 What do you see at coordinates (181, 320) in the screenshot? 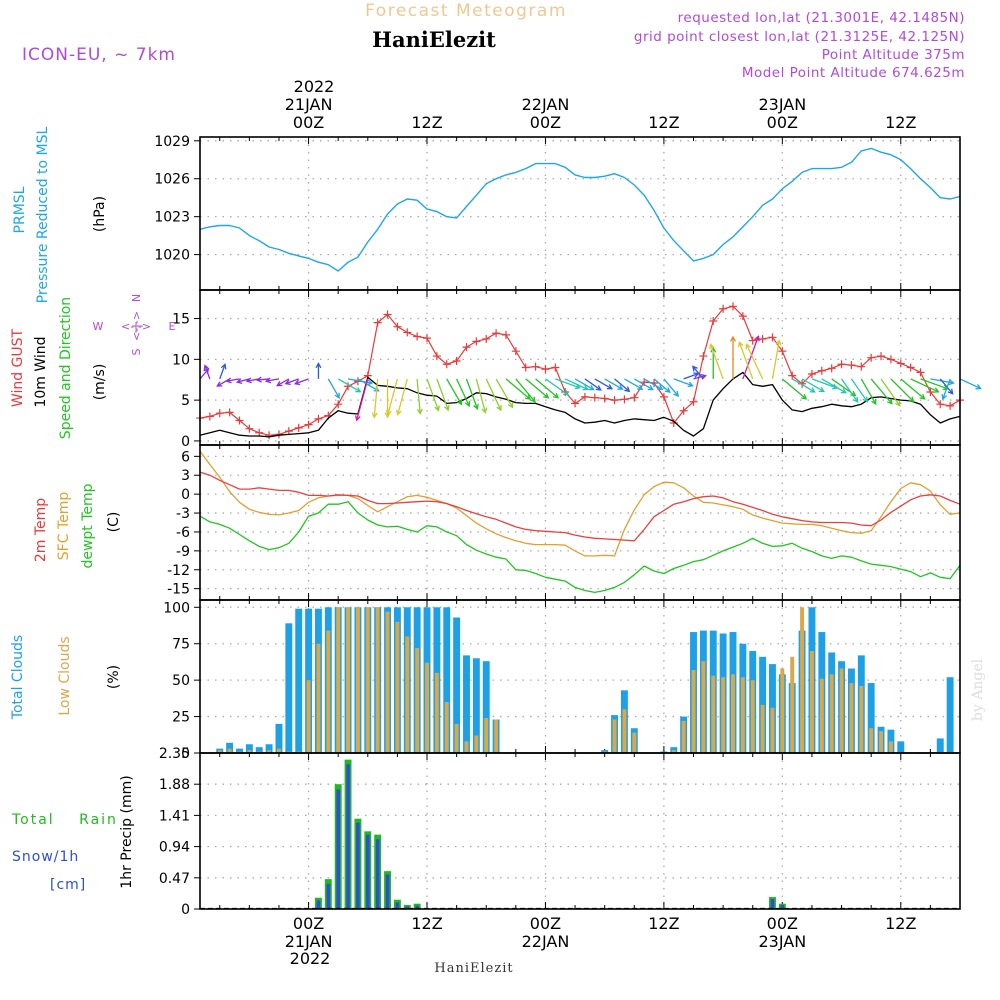
I see `y-tick-label: 15` at bounding box center [181, 320].